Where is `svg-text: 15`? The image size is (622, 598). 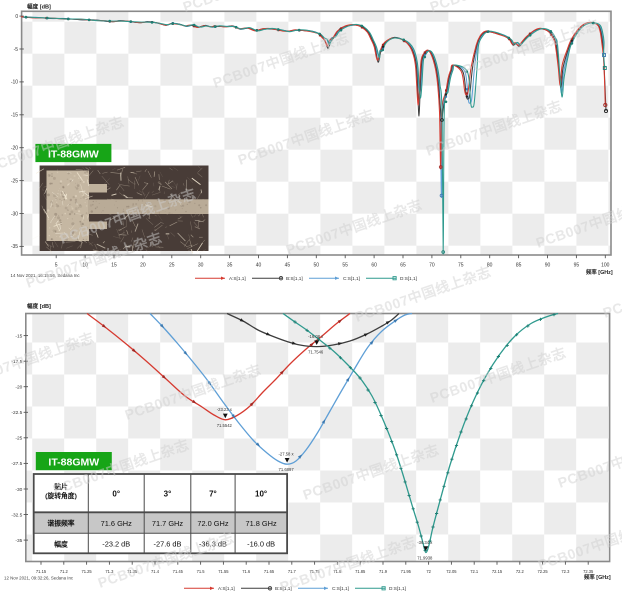 svg-text: 15 is located at coordinates (114, 266).